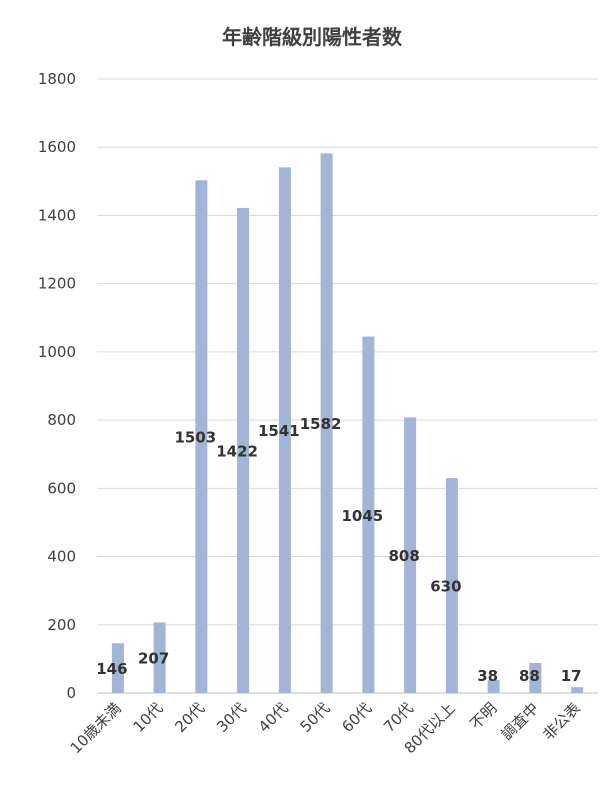 The height and width of the screenshot is (800, 604). Describe the element at coordinates (273, 717) in the screenshot. I see `x-tick-label: 40代` at that location.